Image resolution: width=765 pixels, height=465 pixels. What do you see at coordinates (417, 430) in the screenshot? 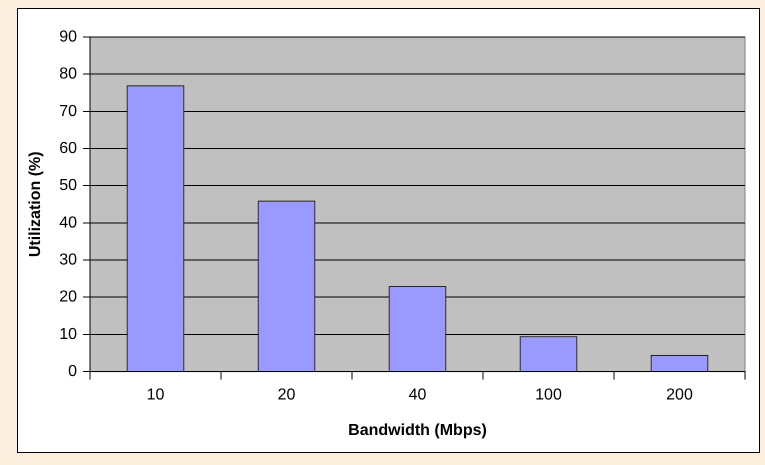
I see `x-axis-title: Bandwidth (Mbps)` at bounding box center [417, 430].